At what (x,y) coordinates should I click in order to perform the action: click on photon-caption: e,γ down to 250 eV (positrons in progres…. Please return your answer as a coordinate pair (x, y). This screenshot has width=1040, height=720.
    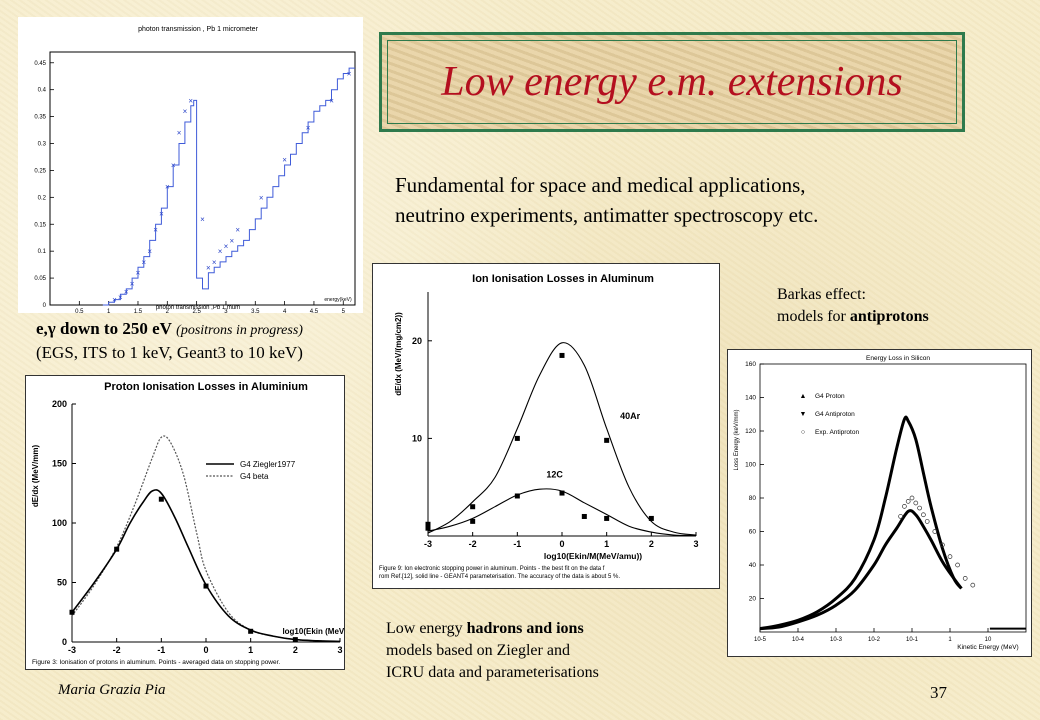
    Looking at the image, I should click on (169, 341).